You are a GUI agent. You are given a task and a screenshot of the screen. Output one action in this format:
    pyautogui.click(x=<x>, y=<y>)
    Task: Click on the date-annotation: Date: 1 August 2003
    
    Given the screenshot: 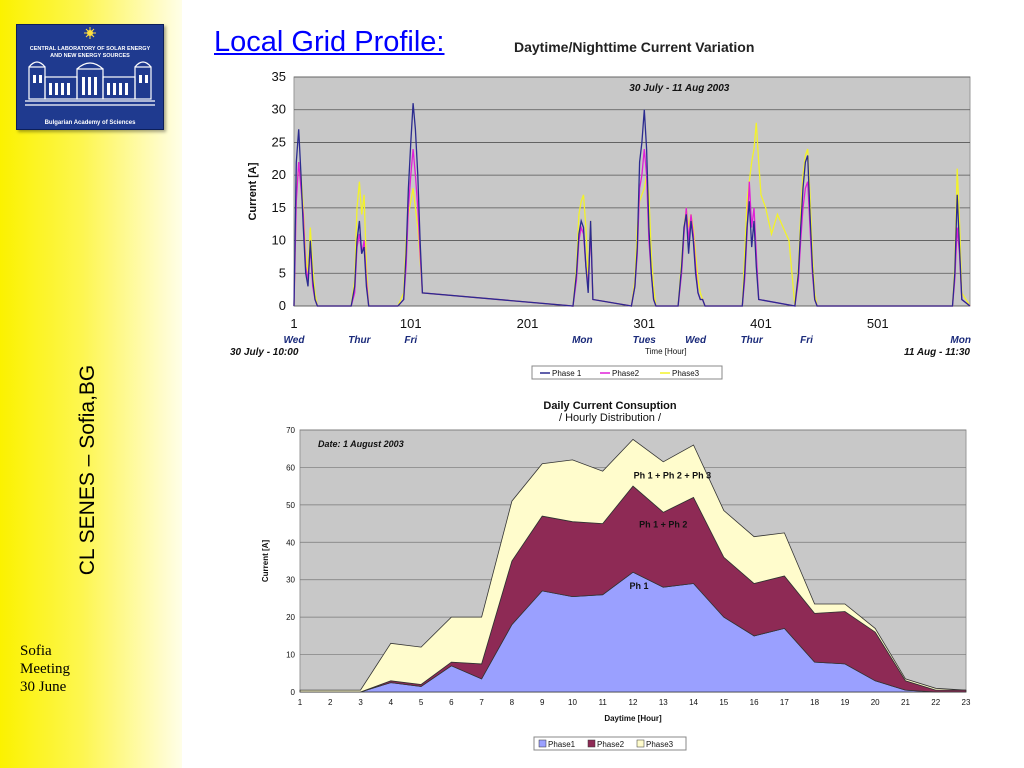 What is the action you would take?
    pyautogui.click(x=361, y=444)
    